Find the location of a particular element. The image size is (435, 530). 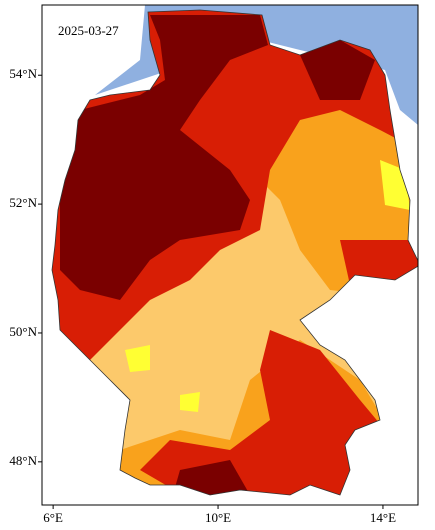

lat-tick-label: 52°N is located at coordinates (23, 202).